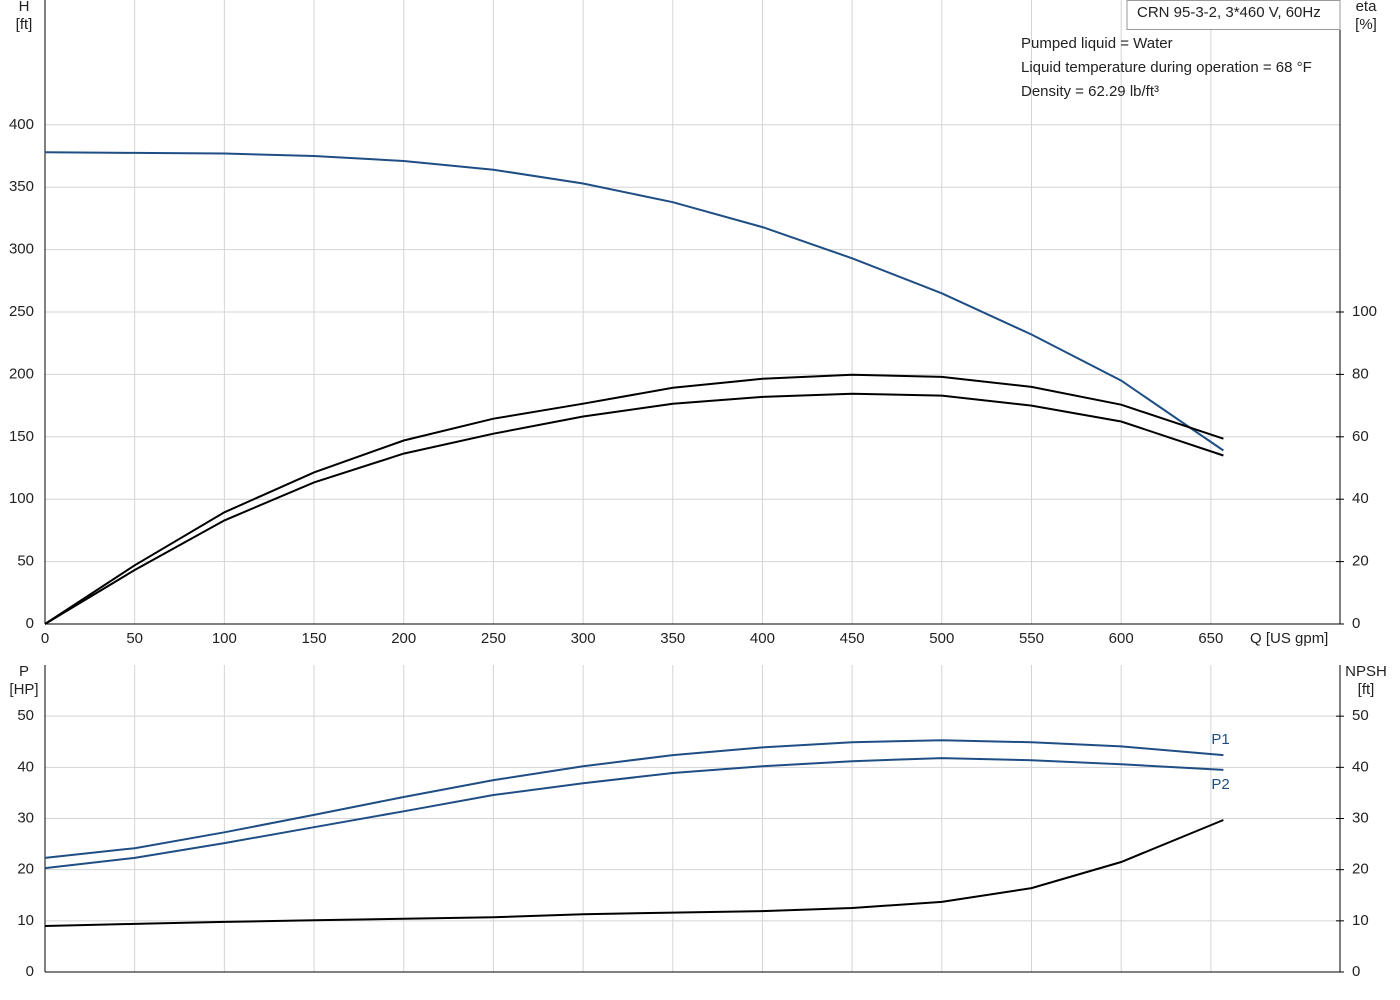 The width and height of the screenshot is (1400, 1000). Describe the element at coordinates (1097, 43) in the screenshot. I see `annotation: Pumped liquid = Water` at that location.